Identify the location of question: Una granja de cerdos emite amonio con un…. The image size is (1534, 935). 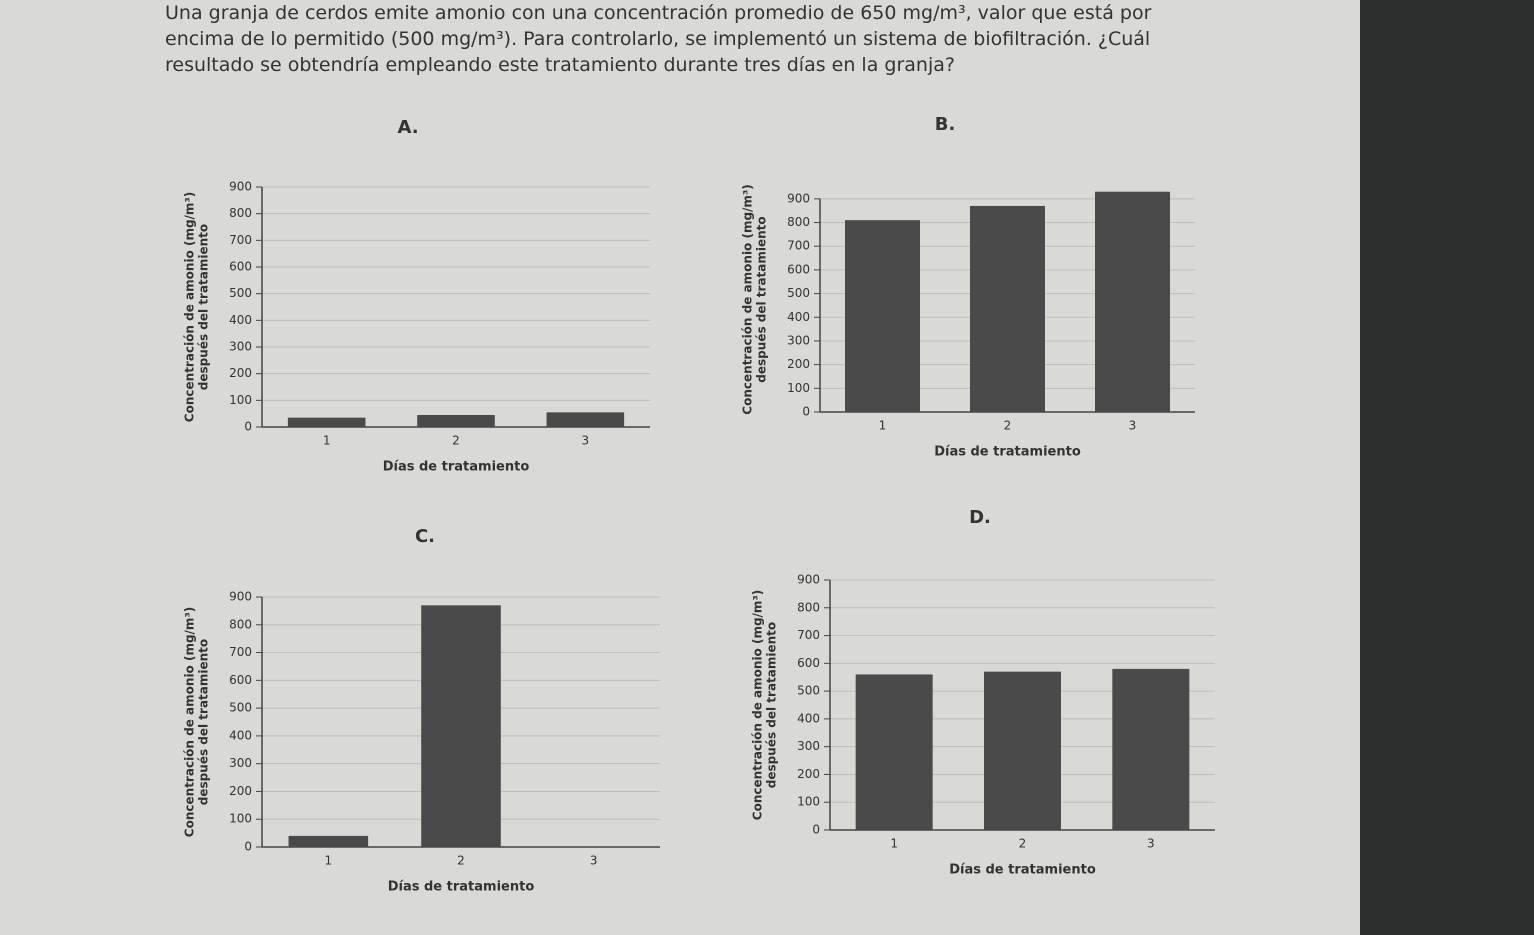
(658, 39).